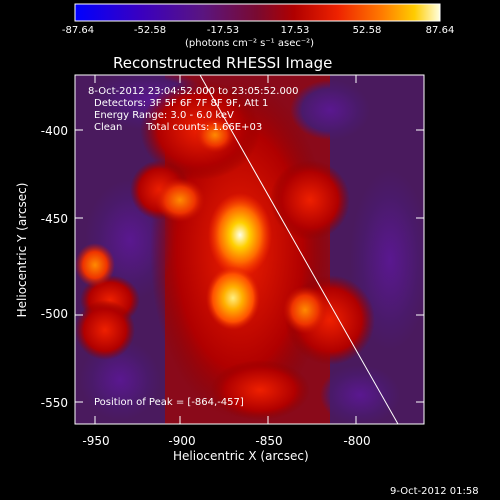 The height and width of the screenshot is (500, 500). Describe the element at coordinates (223, 63) in the screenshot. I see `image-title: Reconstructed RHESSI Image` at that location.